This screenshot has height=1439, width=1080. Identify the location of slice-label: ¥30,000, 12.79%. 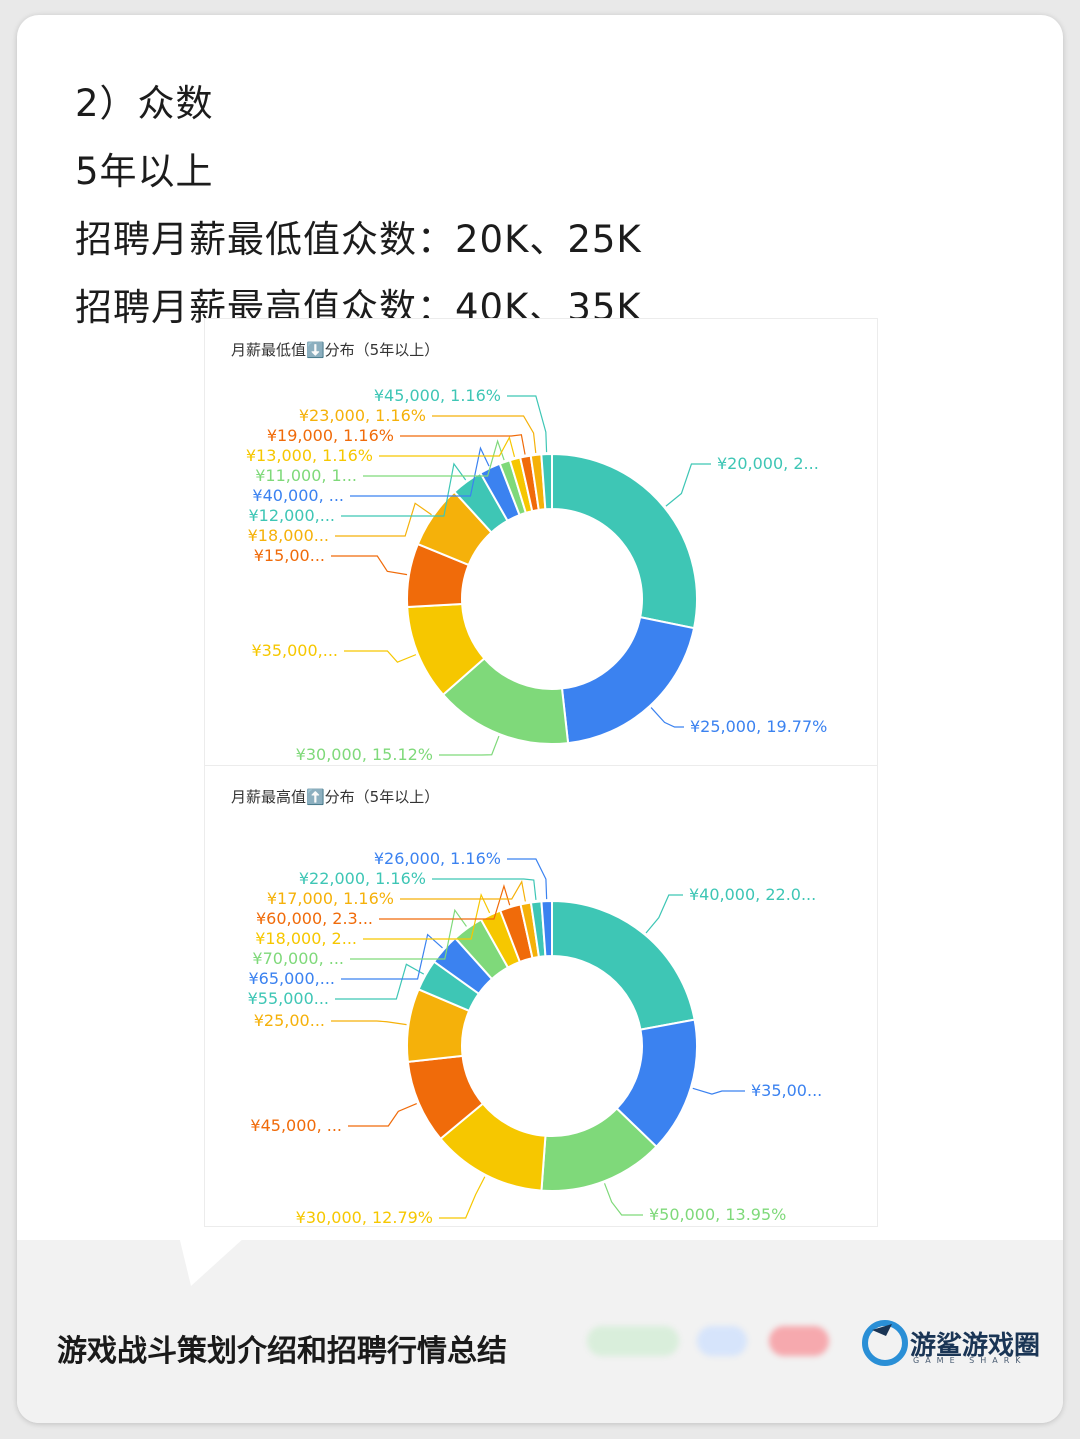
(364, 1217).